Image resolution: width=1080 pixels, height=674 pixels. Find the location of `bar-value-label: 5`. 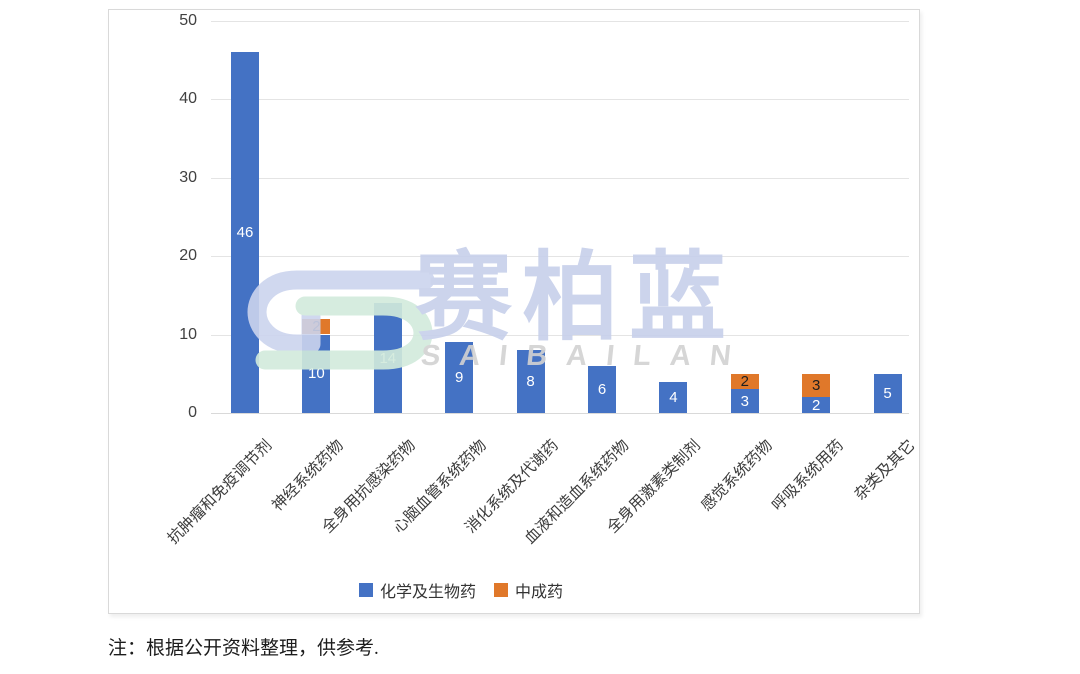

bar-value-label: 5 is located at coordinates (887, 393).